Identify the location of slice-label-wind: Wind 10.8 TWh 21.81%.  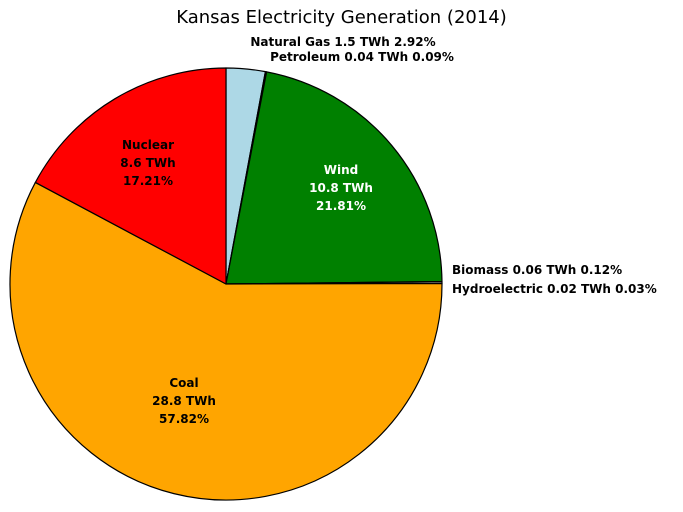
(341, 188).